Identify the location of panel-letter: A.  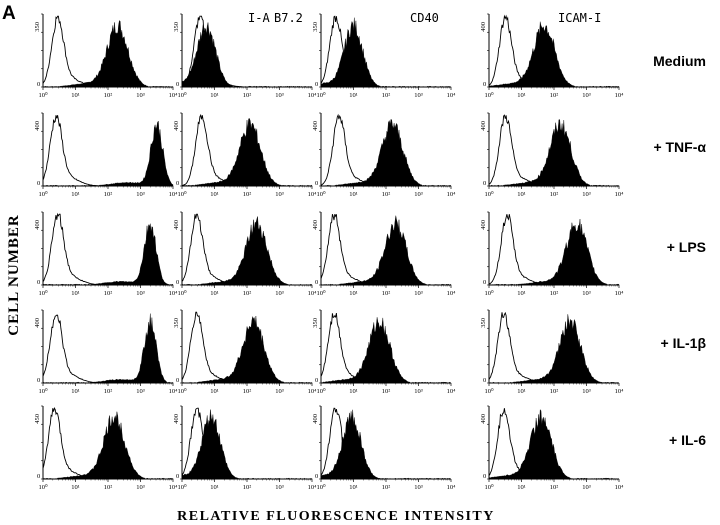
(9, 13).